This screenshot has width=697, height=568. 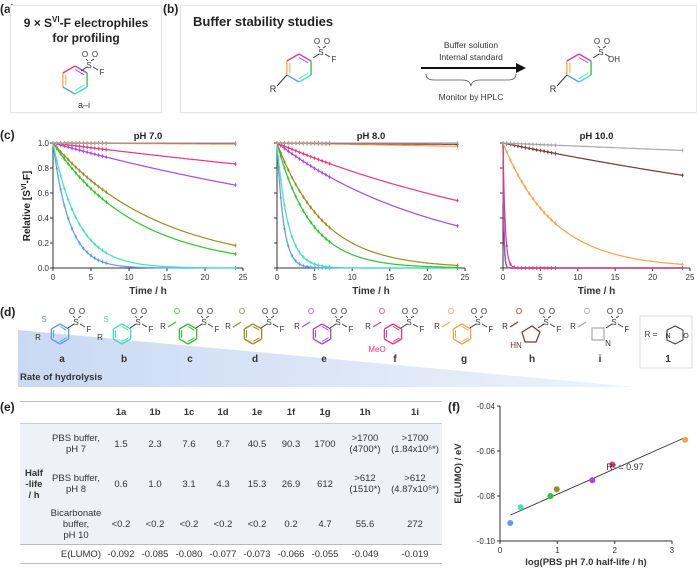 I want to click on panel-label-c: (c), so click(x=7, y=135).